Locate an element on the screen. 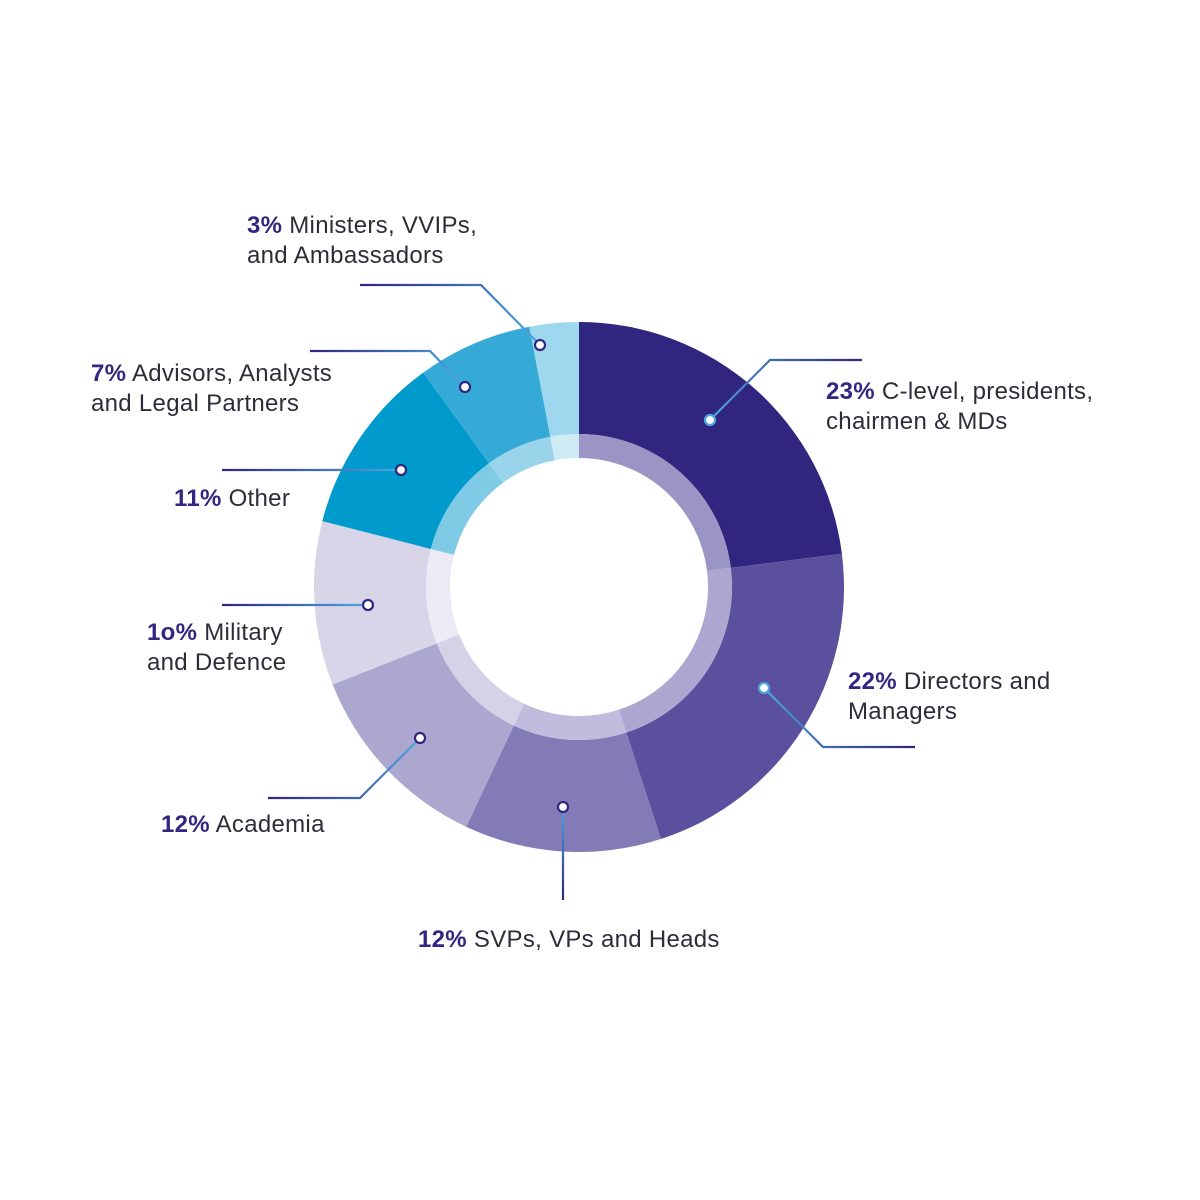 Image resolution: width=1200 pixels, height=1200 pixels. label-advisors: 7% Advisors, Analysts and Legal Partners is located at coordinates (211, 389).